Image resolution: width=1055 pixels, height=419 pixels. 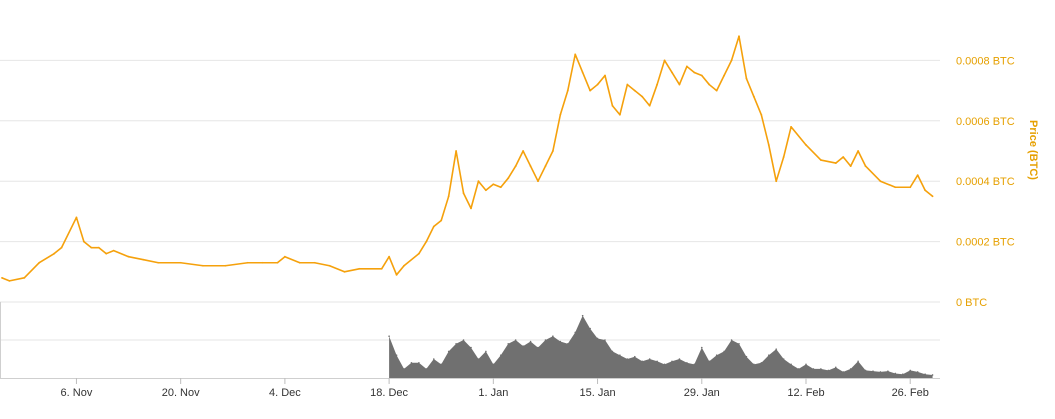 I want to click on x-tick-label: 29. Jan, so click(x=702, y=393).